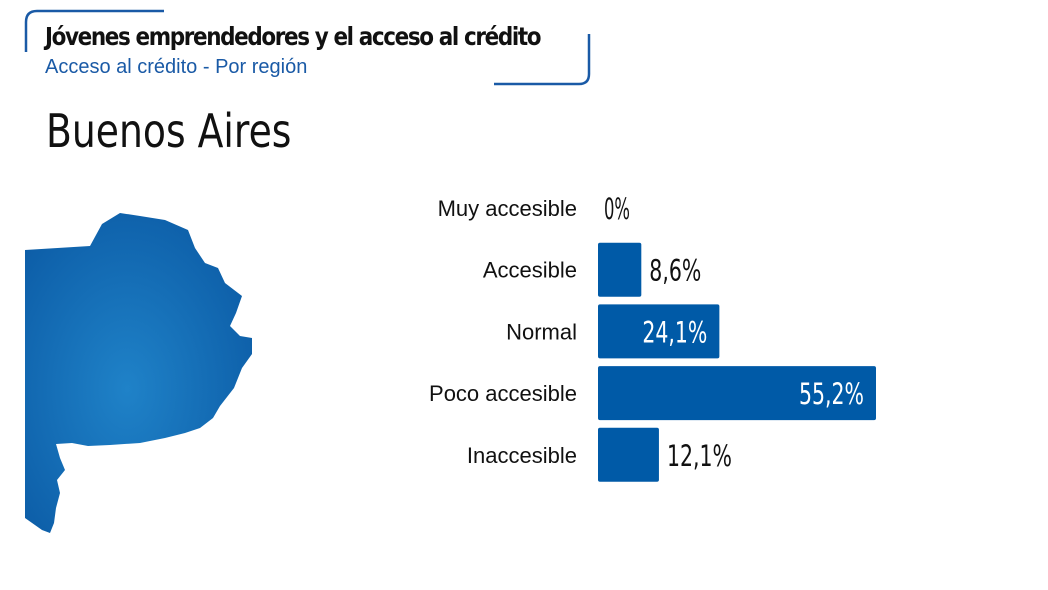 The height and width of the screenshot is (590, 1048). Describe the element at coordinates (507, 208) in the screenshot. I see `category-label: Muy accesible` at that location.